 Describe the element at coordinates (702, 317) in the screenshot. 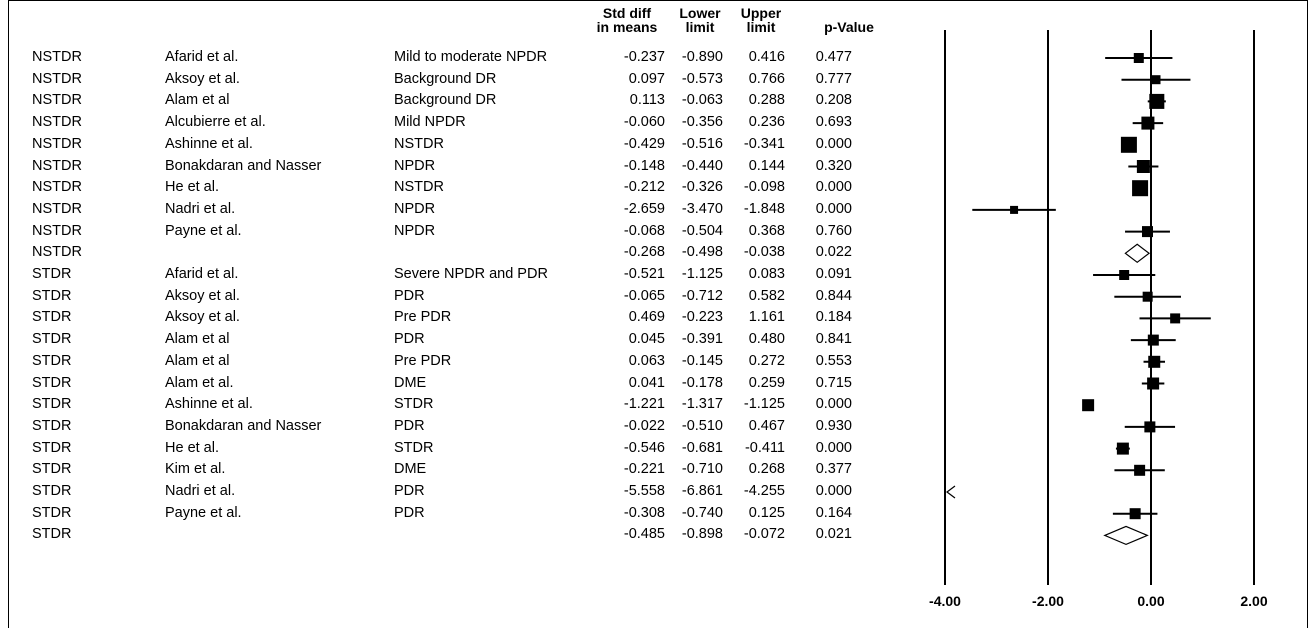

I see `cell-lower: -0.223` at that location.